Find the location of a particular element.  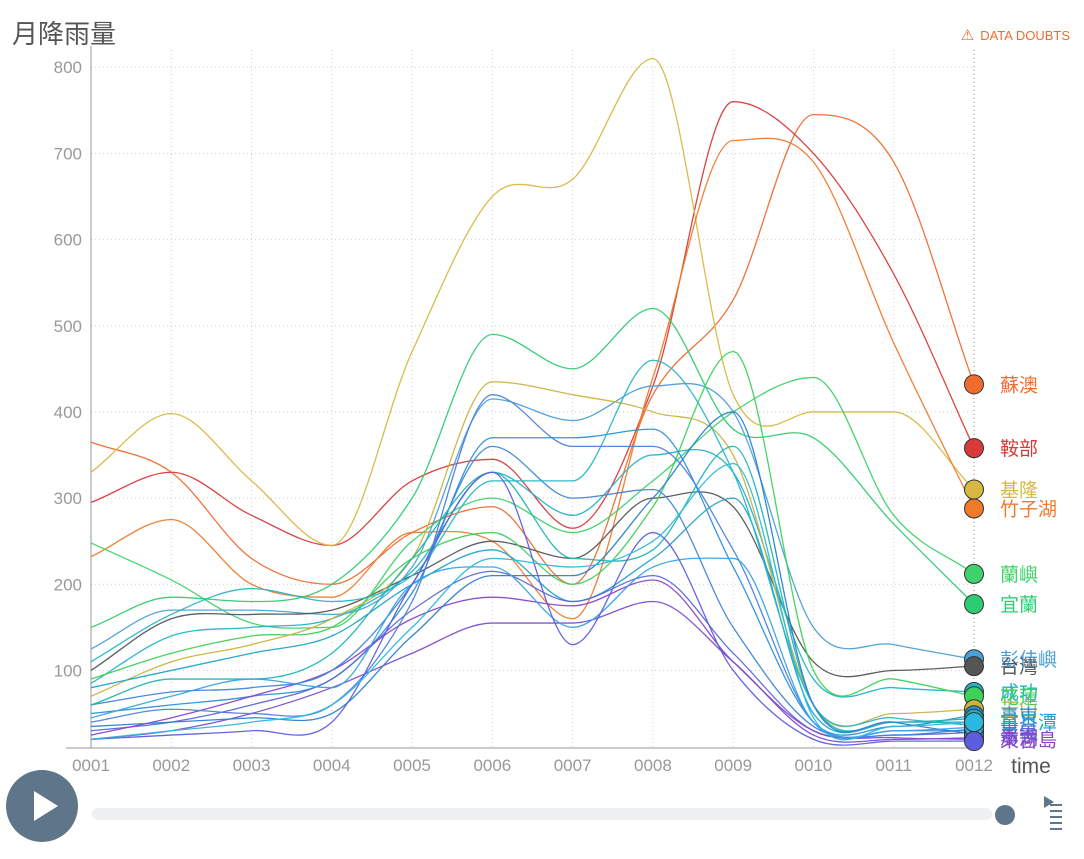

x-tick-label: 0011 is located at coordinates (893, 765).